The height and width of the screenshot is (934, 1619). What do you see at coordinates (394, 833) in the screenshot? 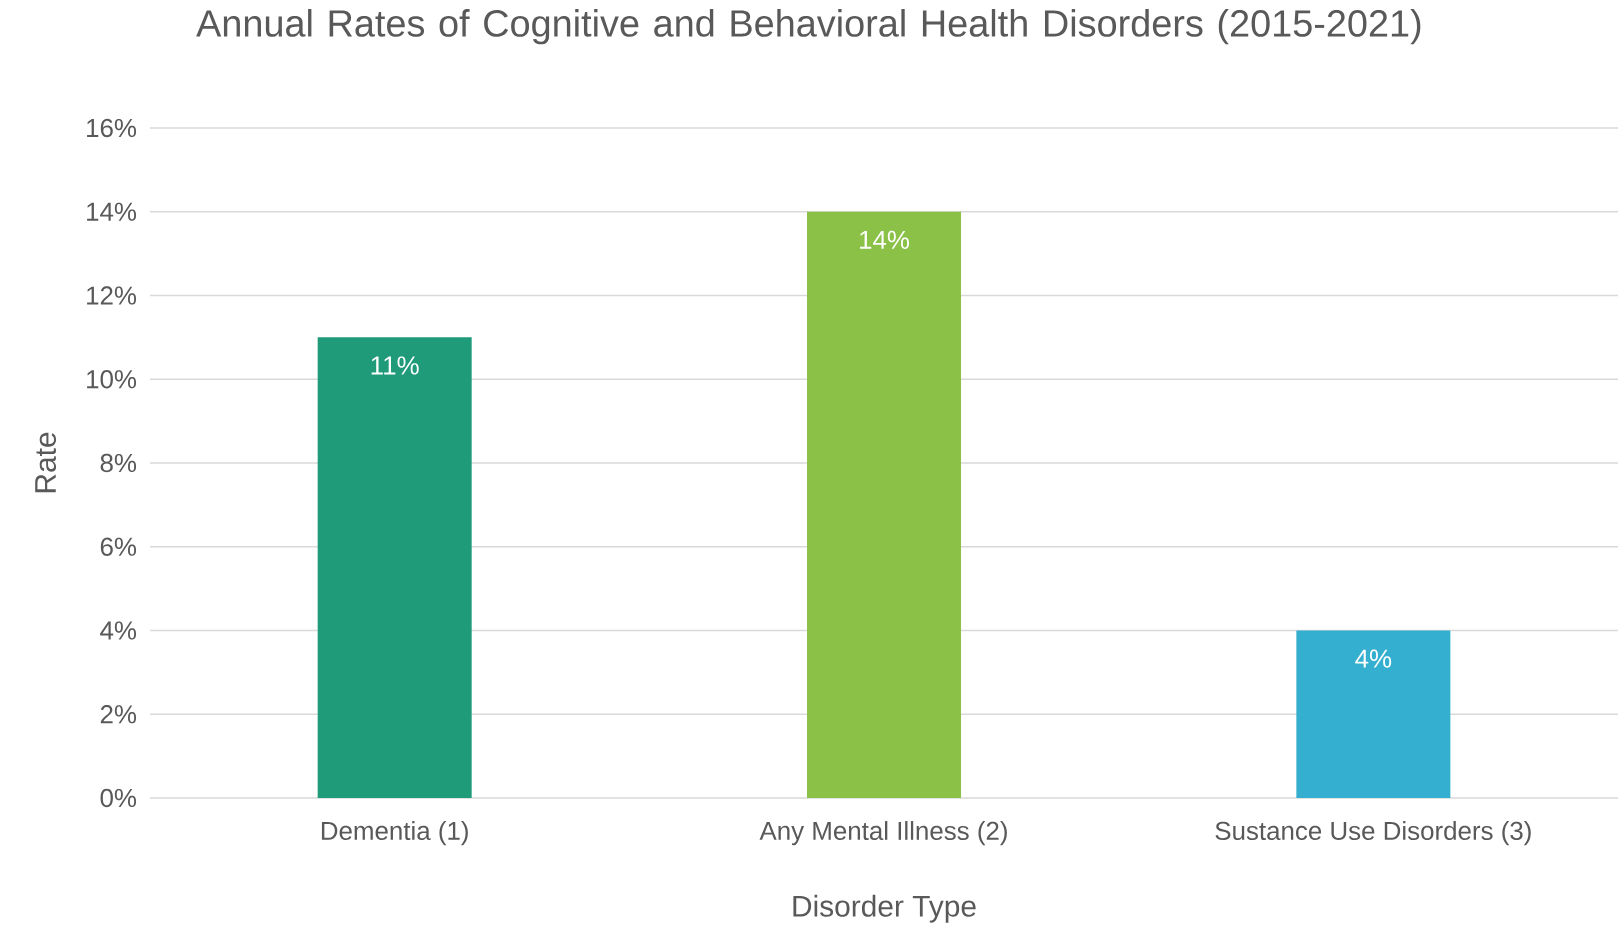
I see `x-tick-label: Dementia (1)` at bounding box center [394, 833].